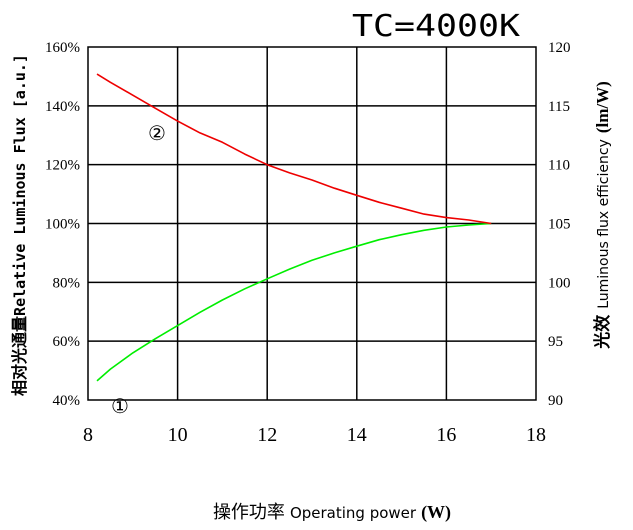  What do you see at coordinates (20, 185) in the screenshot?
I see `y-left-axis-label-en: Relative Luminous Flux [a.u.]` at bounding box center [20, 185].